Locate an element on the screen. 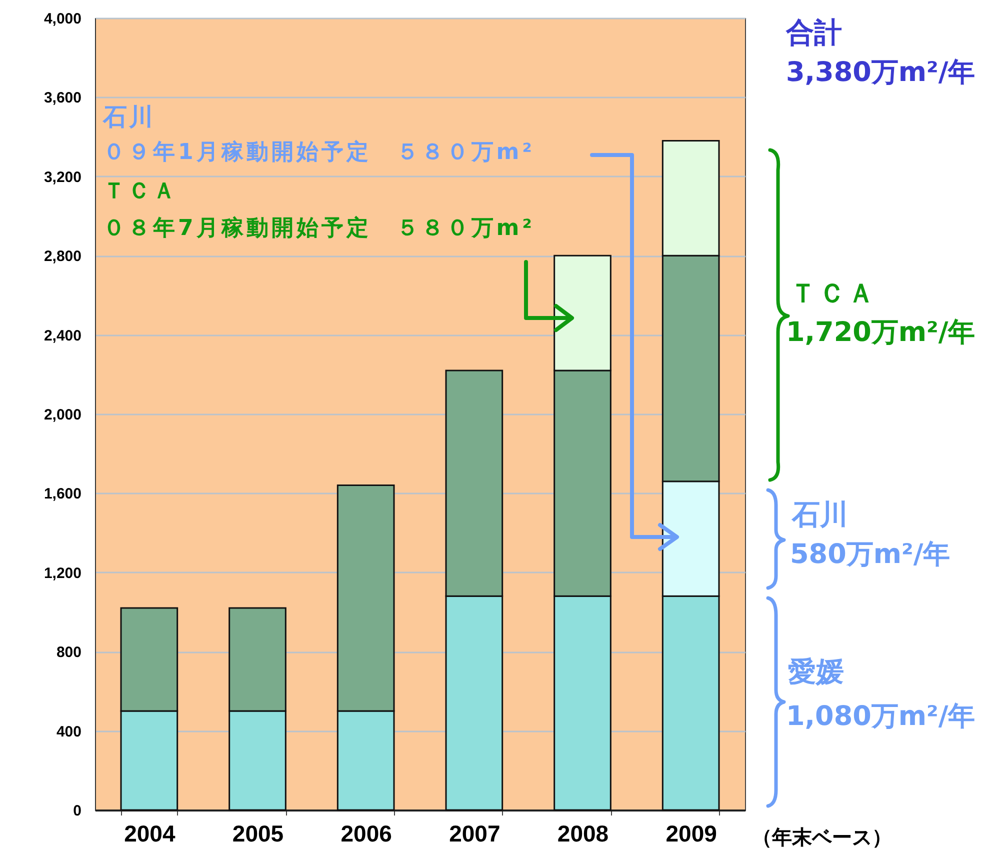 This screenshot has height=856, width=996. x-tick-label: 2009 is located at coordinates (691, 833).